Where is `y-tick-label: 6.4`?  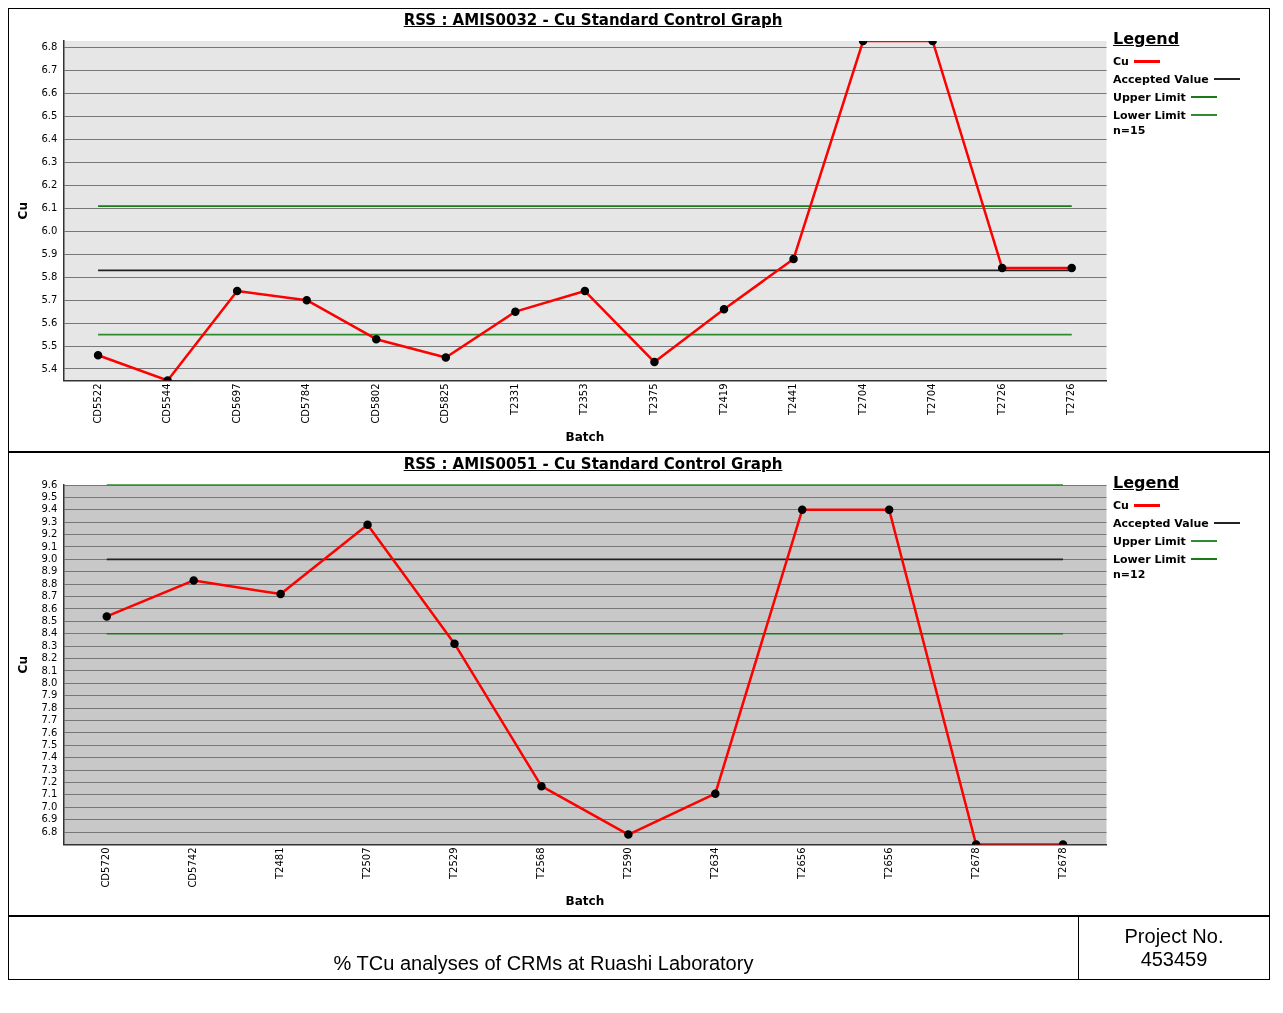
y-tick-label: 6.4 is located at coordinates (49, 139).